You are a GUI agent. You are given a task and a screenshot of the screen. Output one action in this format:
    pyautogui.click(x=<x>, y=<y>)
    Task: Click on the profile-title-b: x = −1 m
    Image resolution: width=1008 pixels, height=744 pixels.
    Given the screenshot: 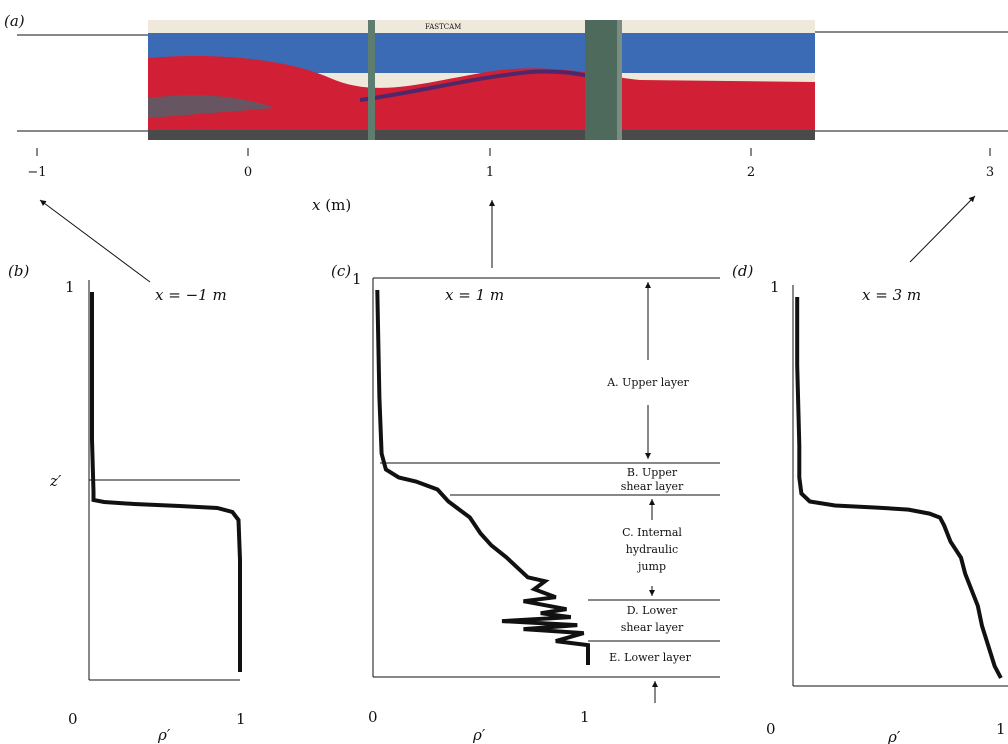 What is the action you would take?
    pyautogui.click(x=191, y=295)
    